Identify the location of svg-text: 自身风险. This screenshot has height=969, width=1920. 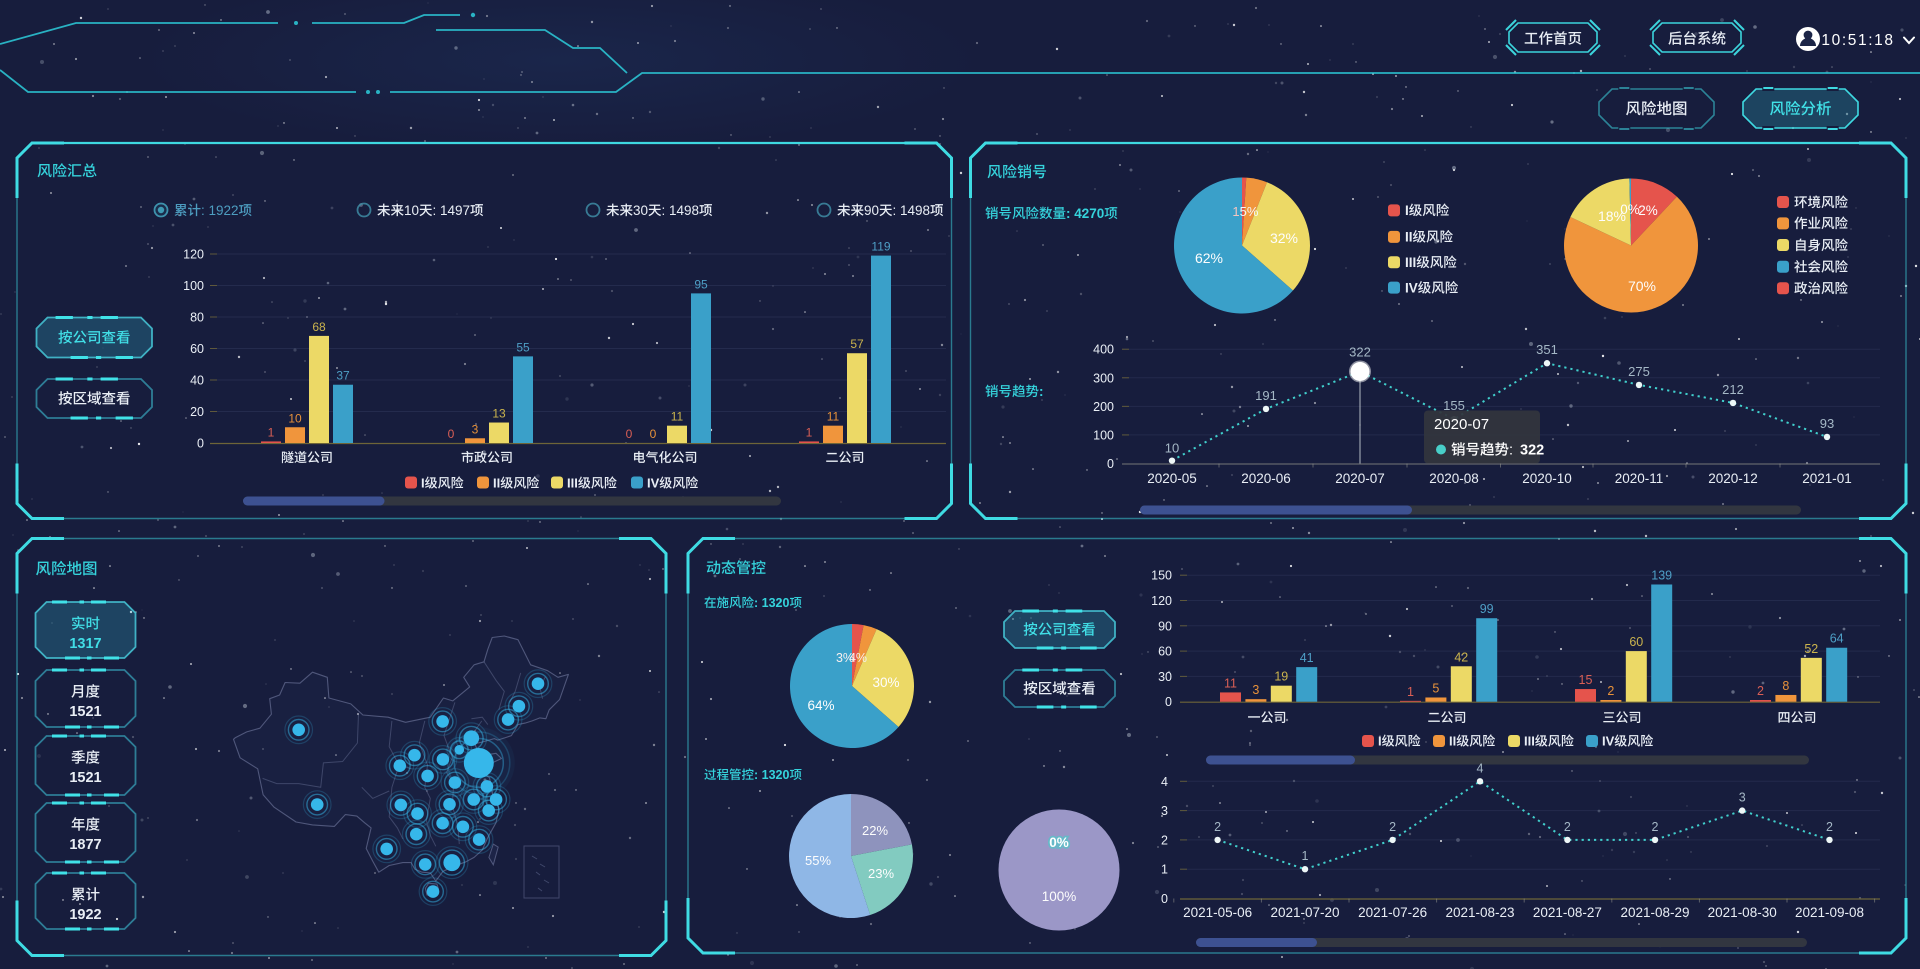
(1821, 245).